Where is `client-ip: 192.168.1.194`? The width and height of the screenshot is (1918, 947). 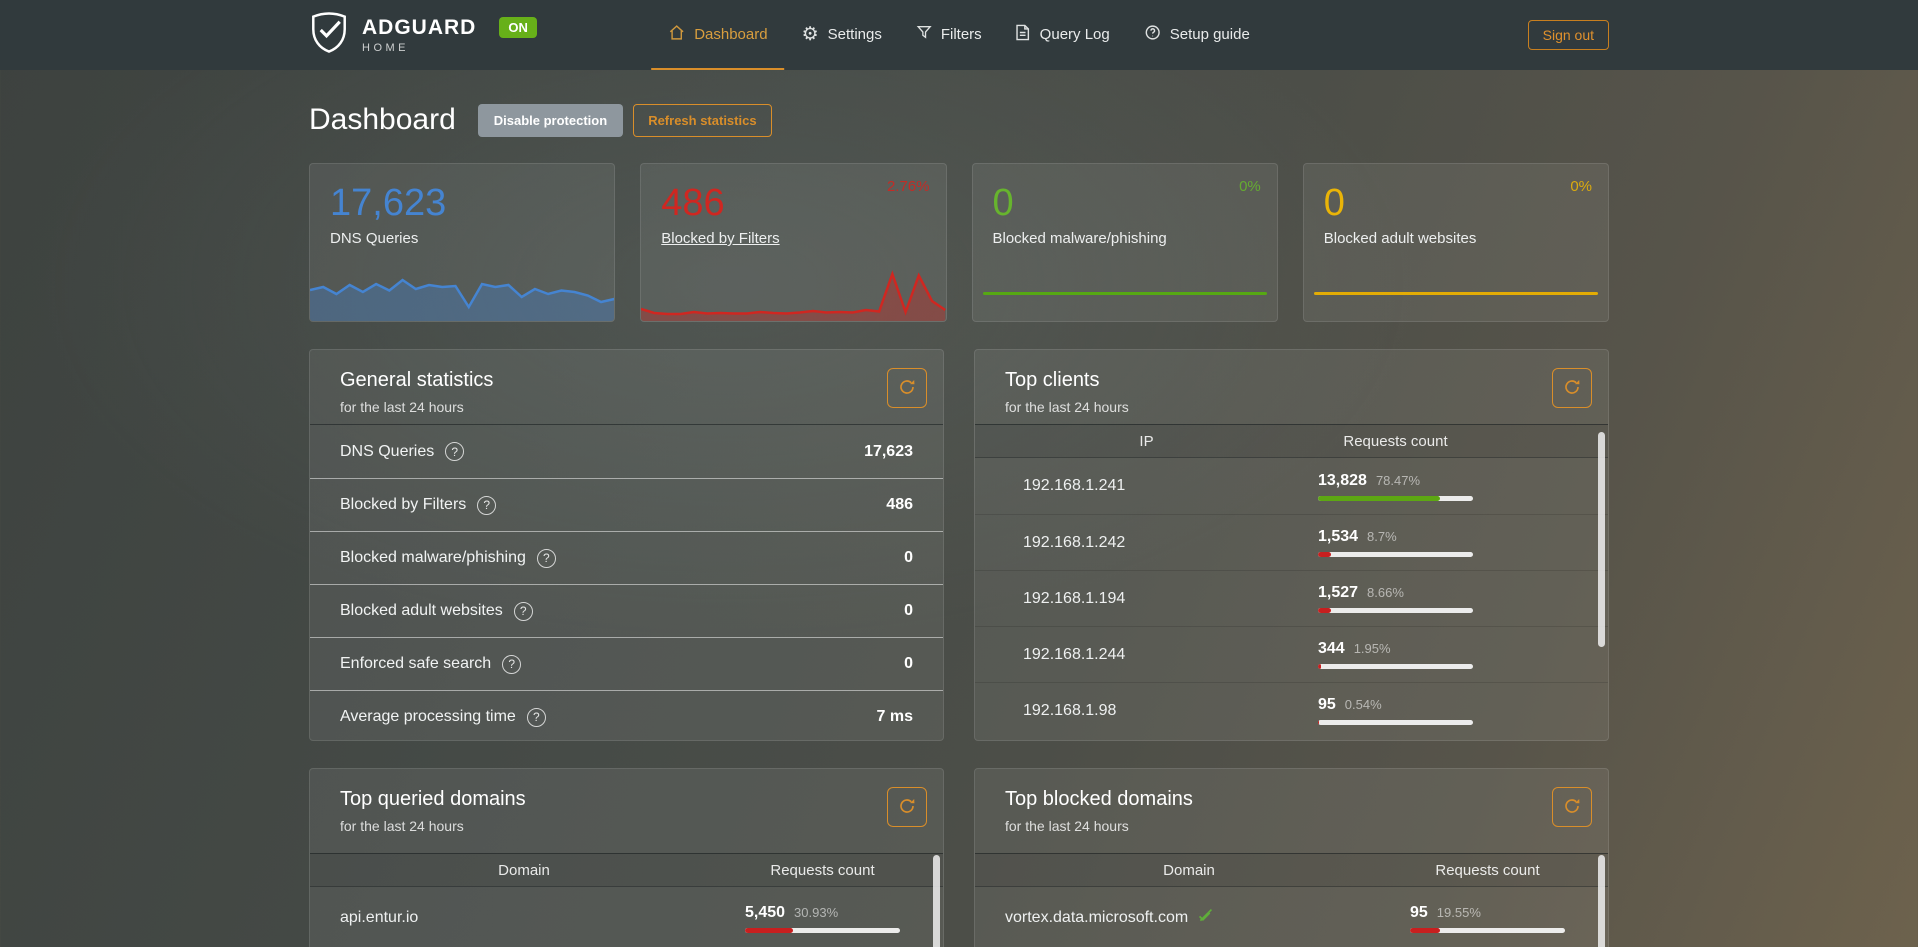
client-ip: 192.168.1.194 is located at coordinates (1074, 598).